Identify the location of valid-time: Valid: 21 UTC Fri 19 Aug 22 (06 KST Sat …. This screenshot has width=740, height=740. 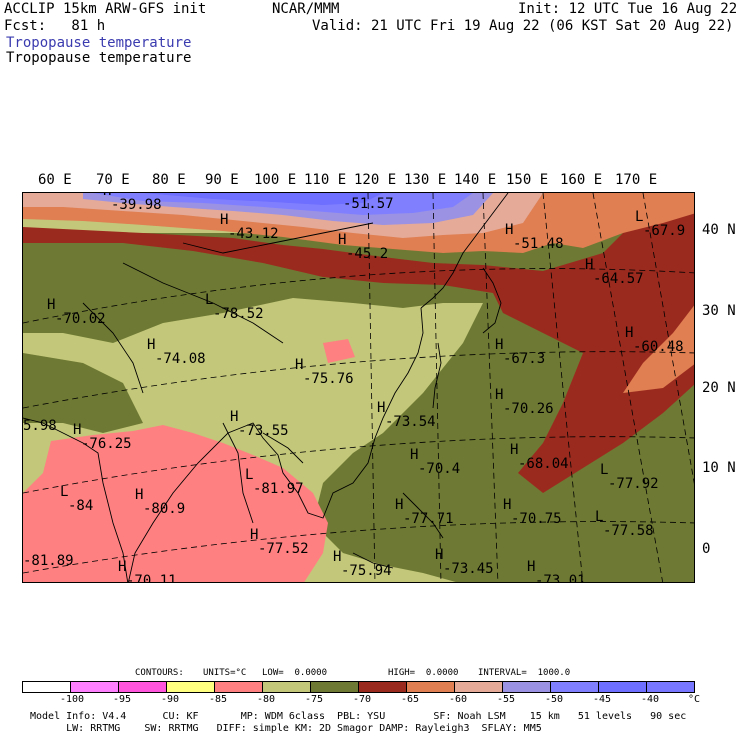
(523, 26).